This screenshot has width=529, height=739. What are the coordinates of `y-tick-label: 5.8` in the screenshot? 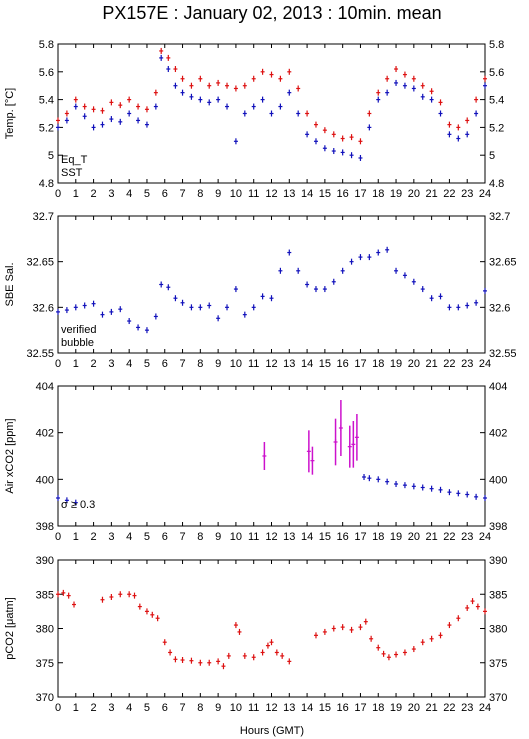 It's located at (46, 45).